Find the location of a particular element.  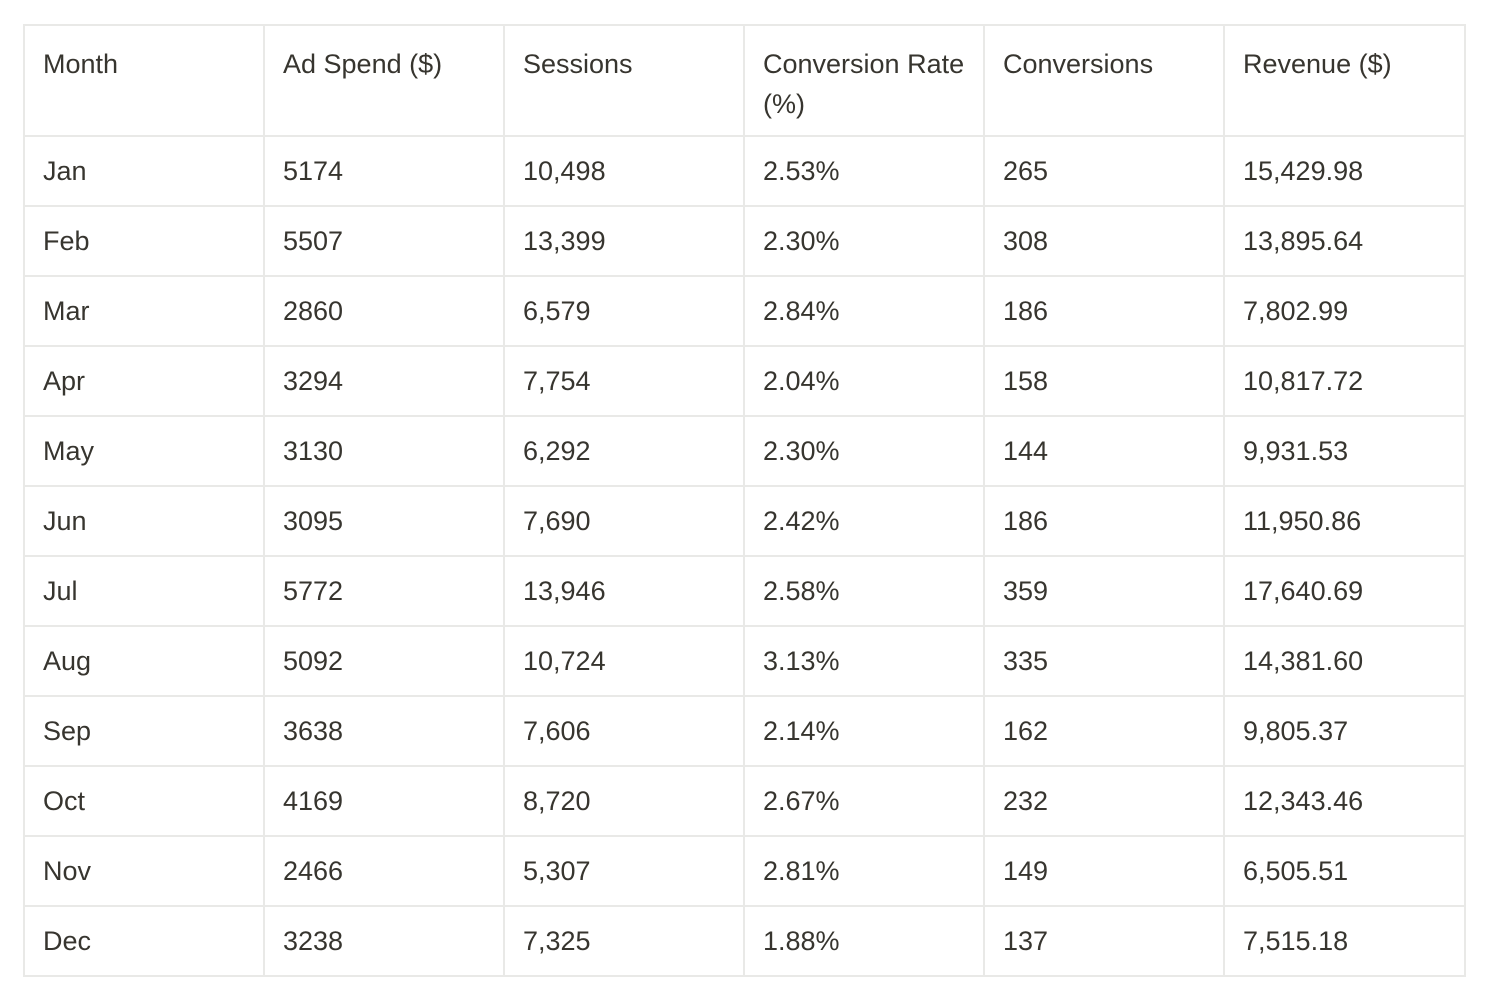

ad-spend-cell: 3294 is located at coordinates (384, 381).